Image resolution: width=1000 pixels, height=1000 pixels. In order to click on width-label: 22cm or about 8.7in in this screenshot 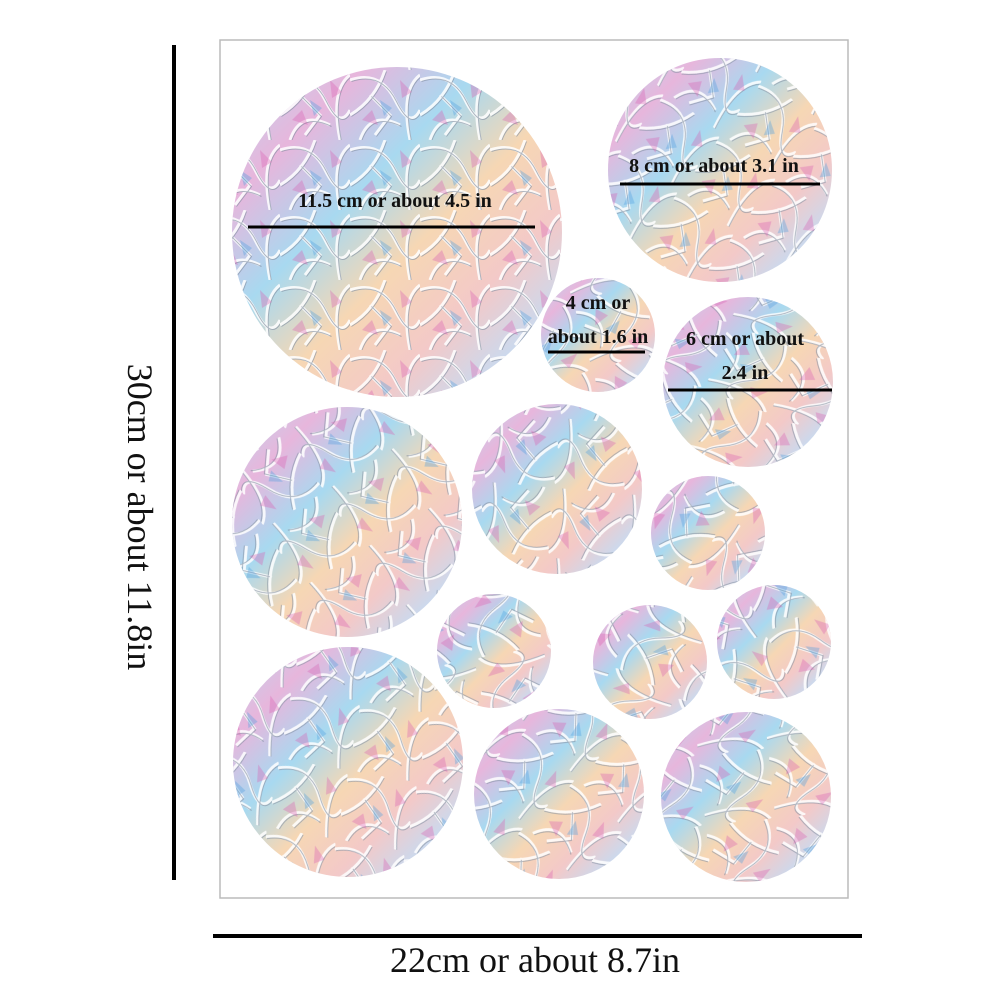, I will do `click(535, 960)`.